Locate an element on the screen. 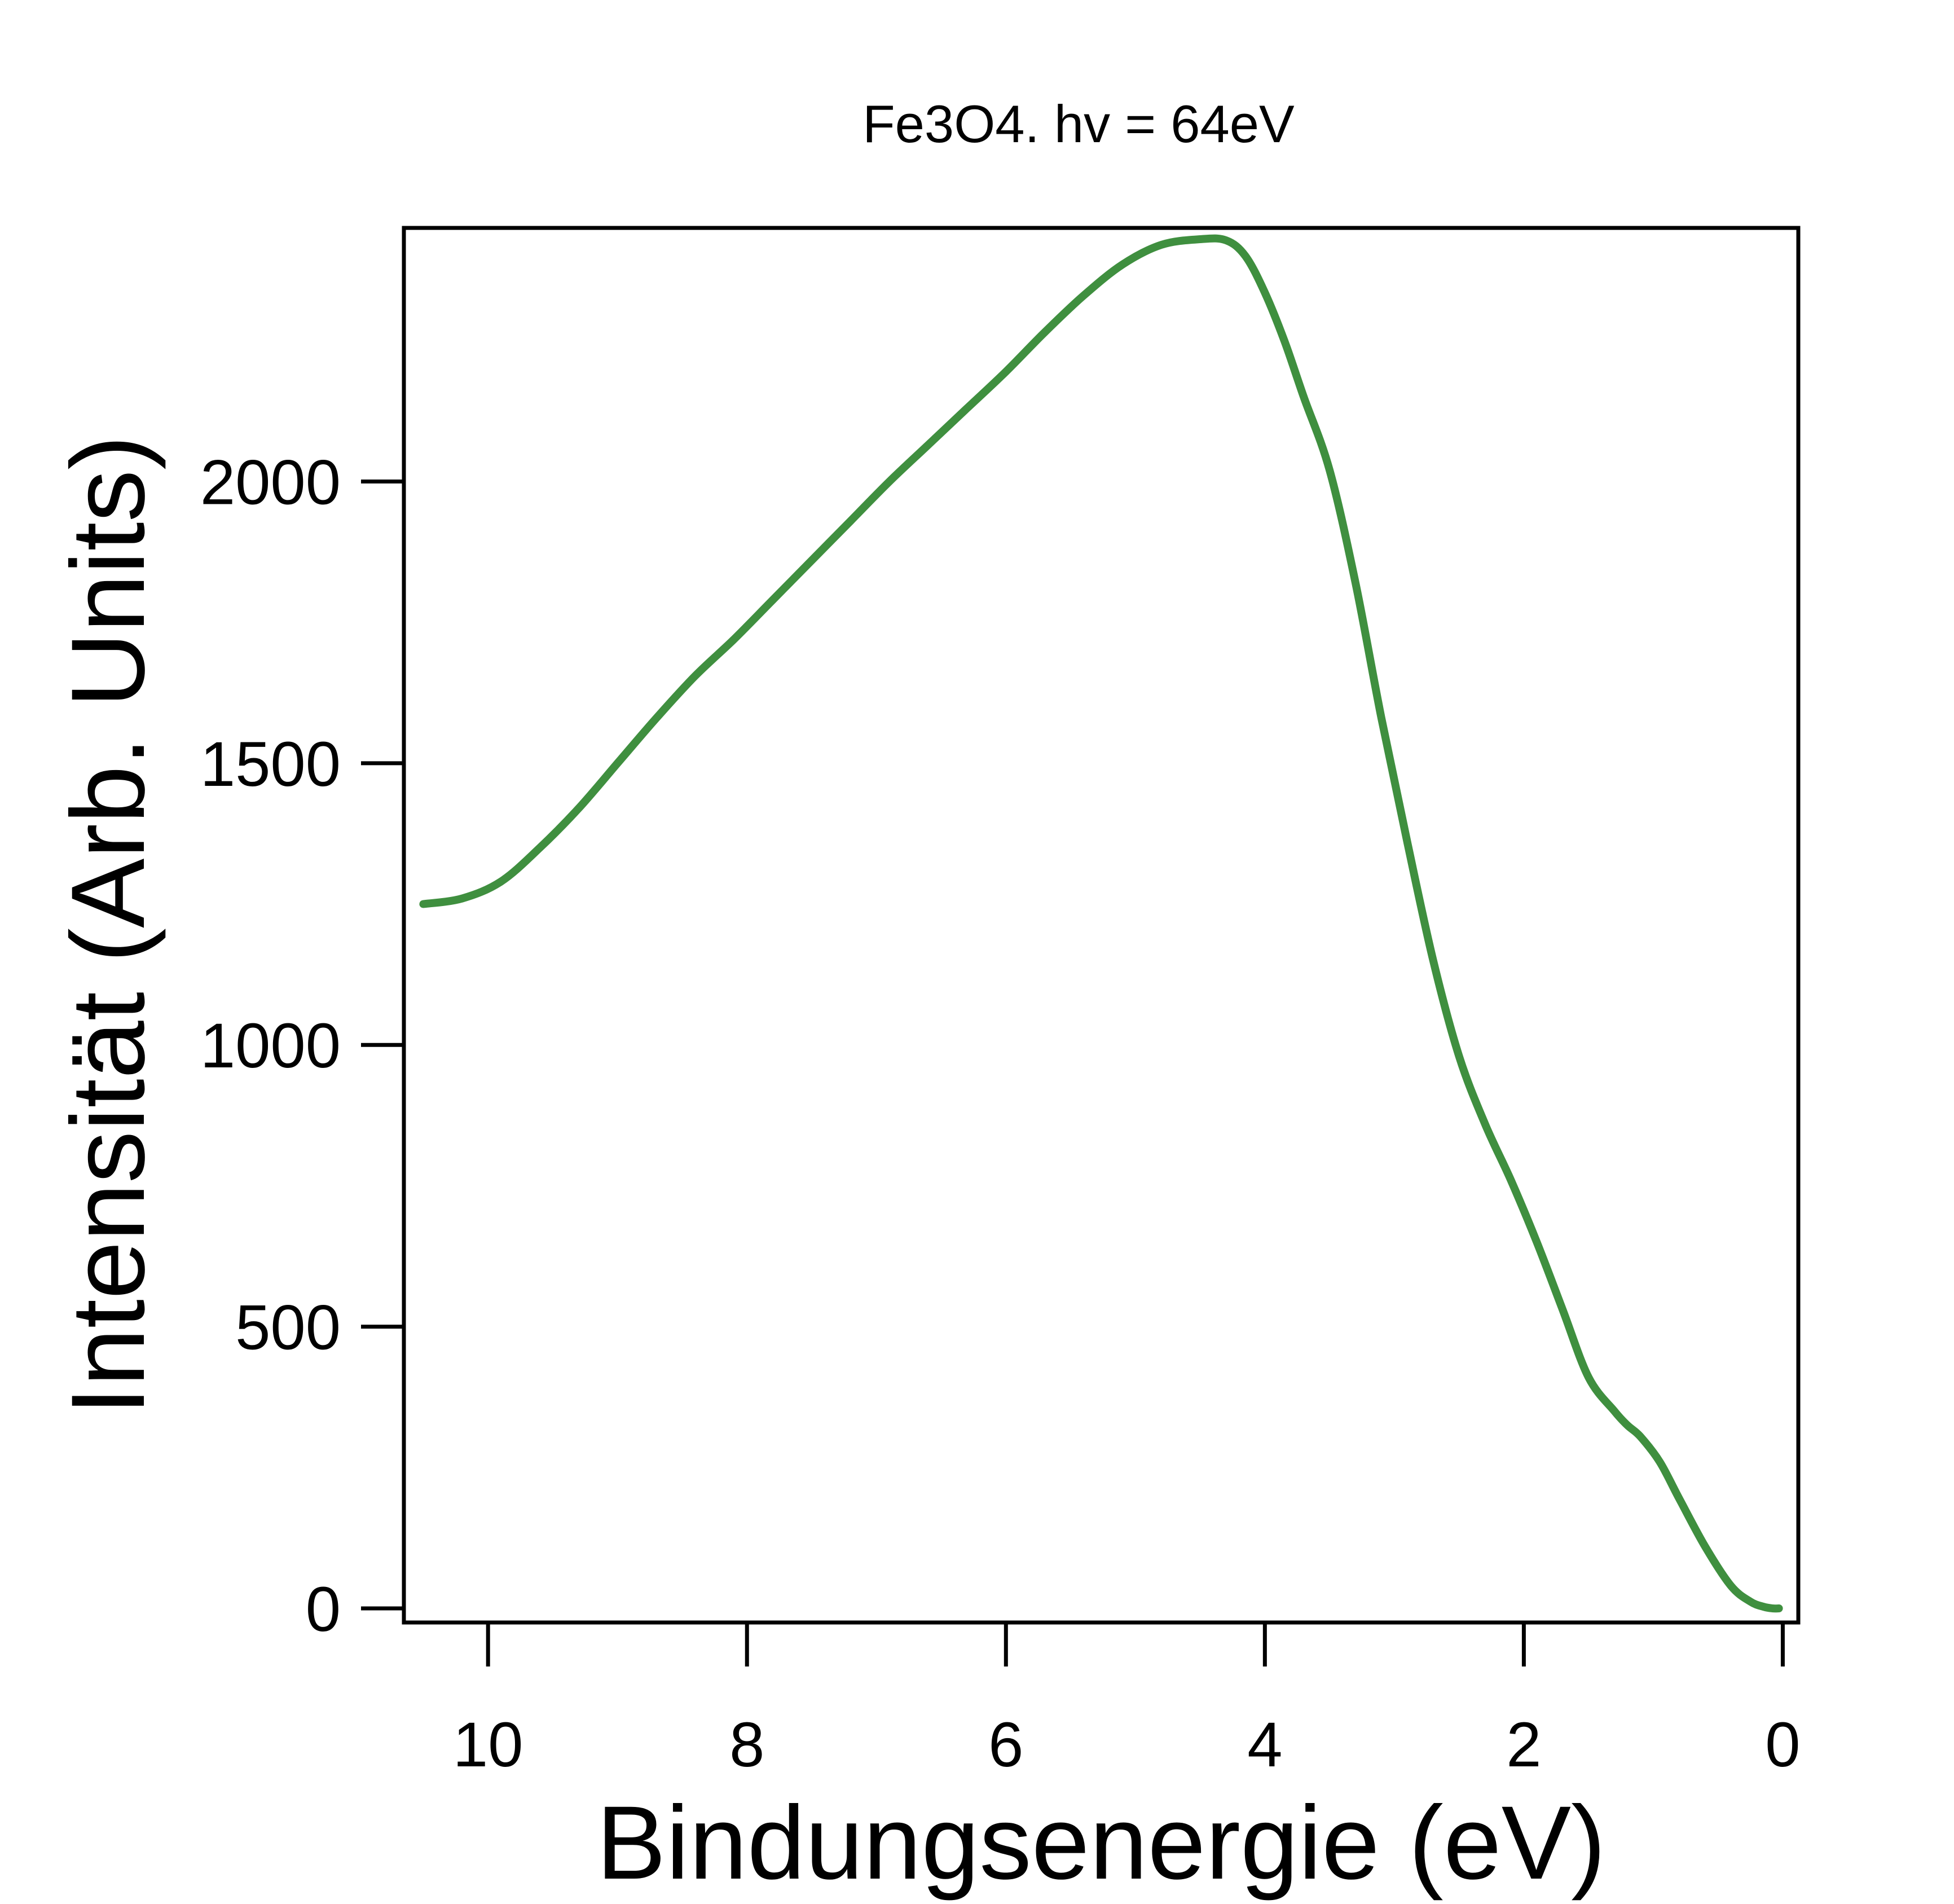 The height and width of the screenshot is (1904, 1954). x-tick-label: 8 is located at coordinates (746, 1744).